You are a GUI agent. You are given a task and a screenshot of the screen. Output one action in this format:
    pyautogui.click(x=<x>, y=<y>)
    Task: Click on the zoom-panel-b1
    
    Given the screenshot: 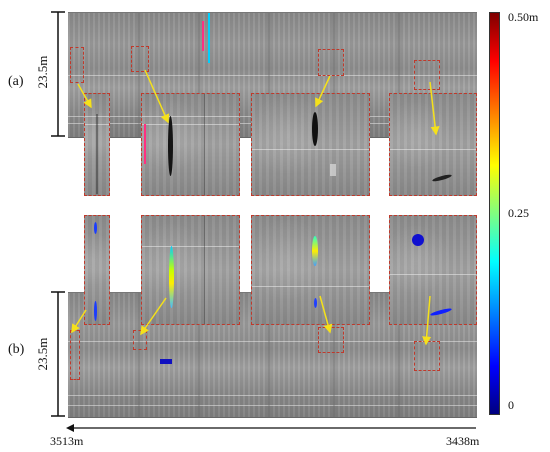 What is the action you would take?
    pyautogui.click(x=97, y=270)
    